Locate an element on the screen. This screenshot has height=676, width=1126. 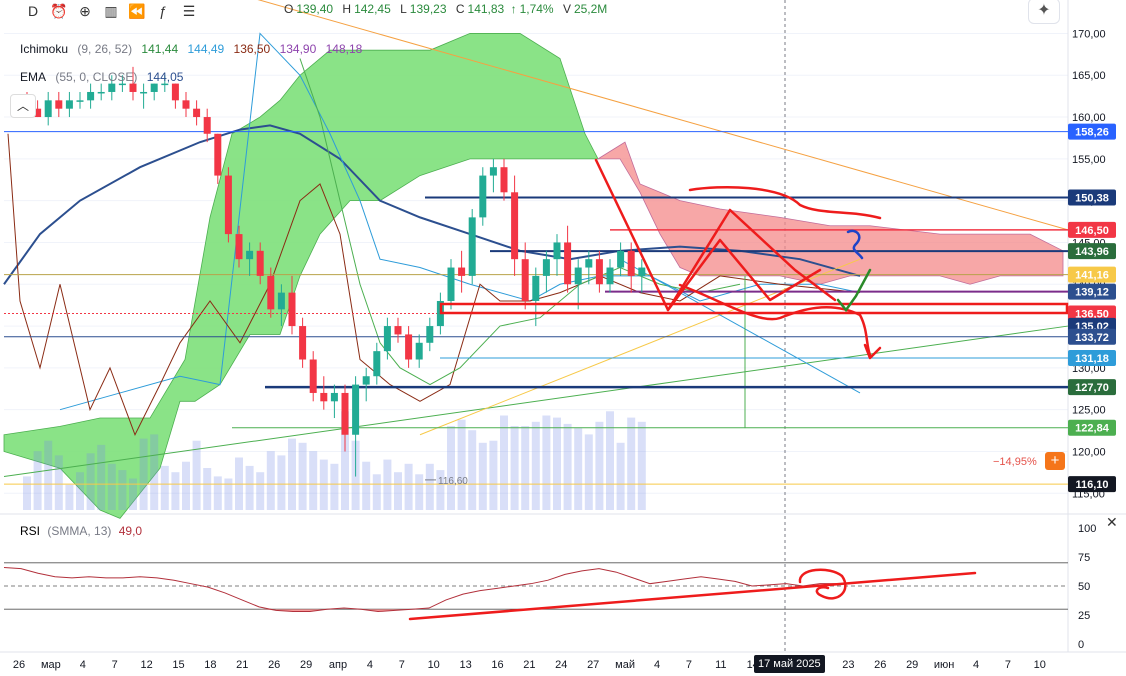
interval-button: D is located at coordinates (33, 11).